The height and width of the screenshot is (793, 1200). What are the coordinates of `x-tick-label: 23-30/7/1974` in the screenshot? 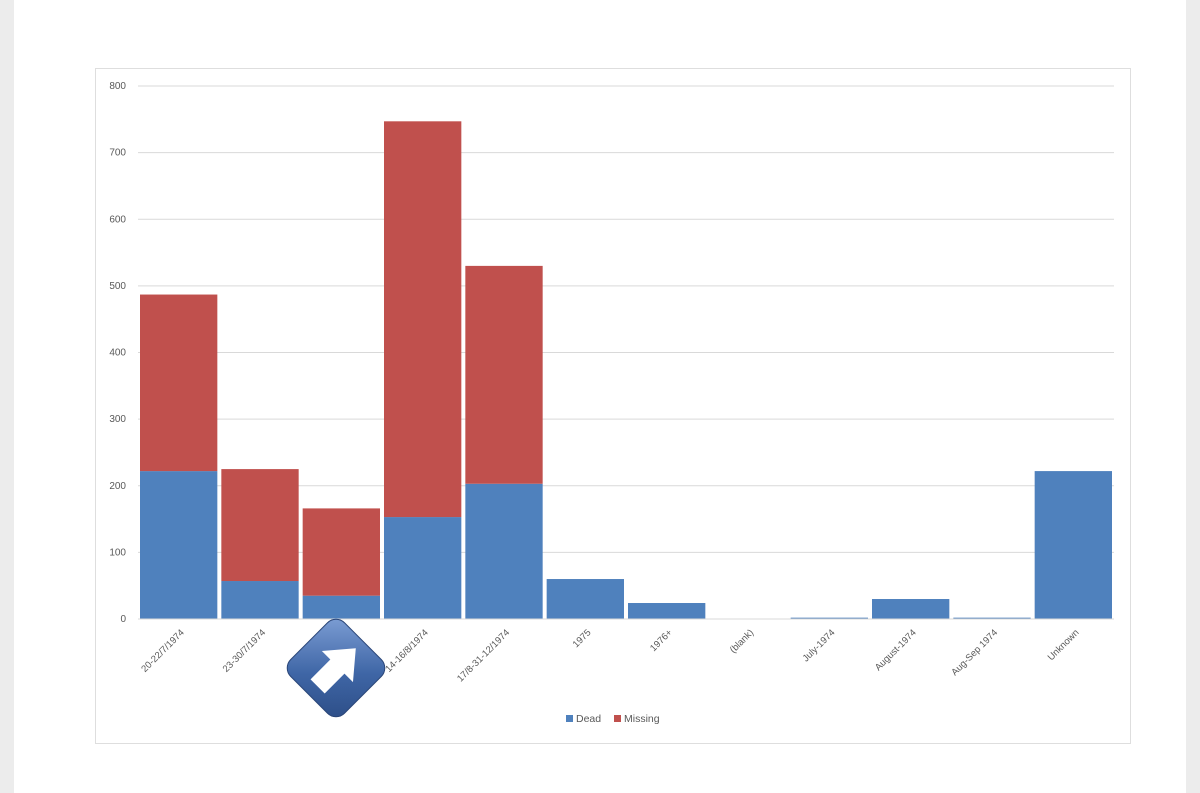 It's located at (244, 650).